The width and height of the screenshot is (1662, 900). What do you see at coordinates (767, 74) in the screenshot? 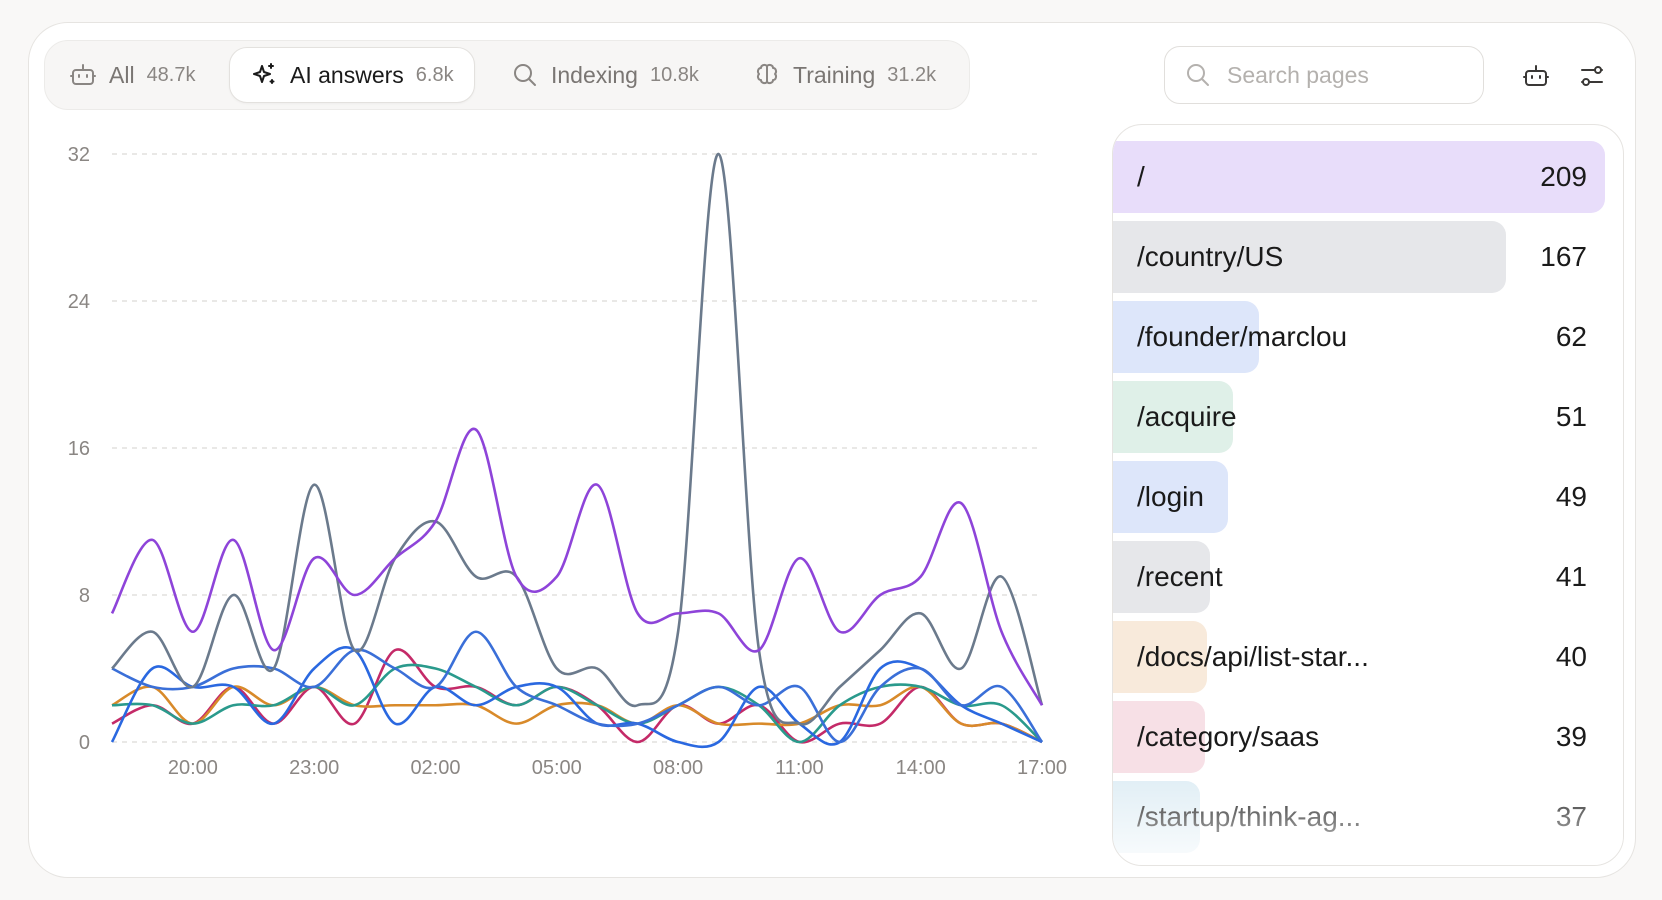
I see `brain-icon` at bounding box center [767, 74].